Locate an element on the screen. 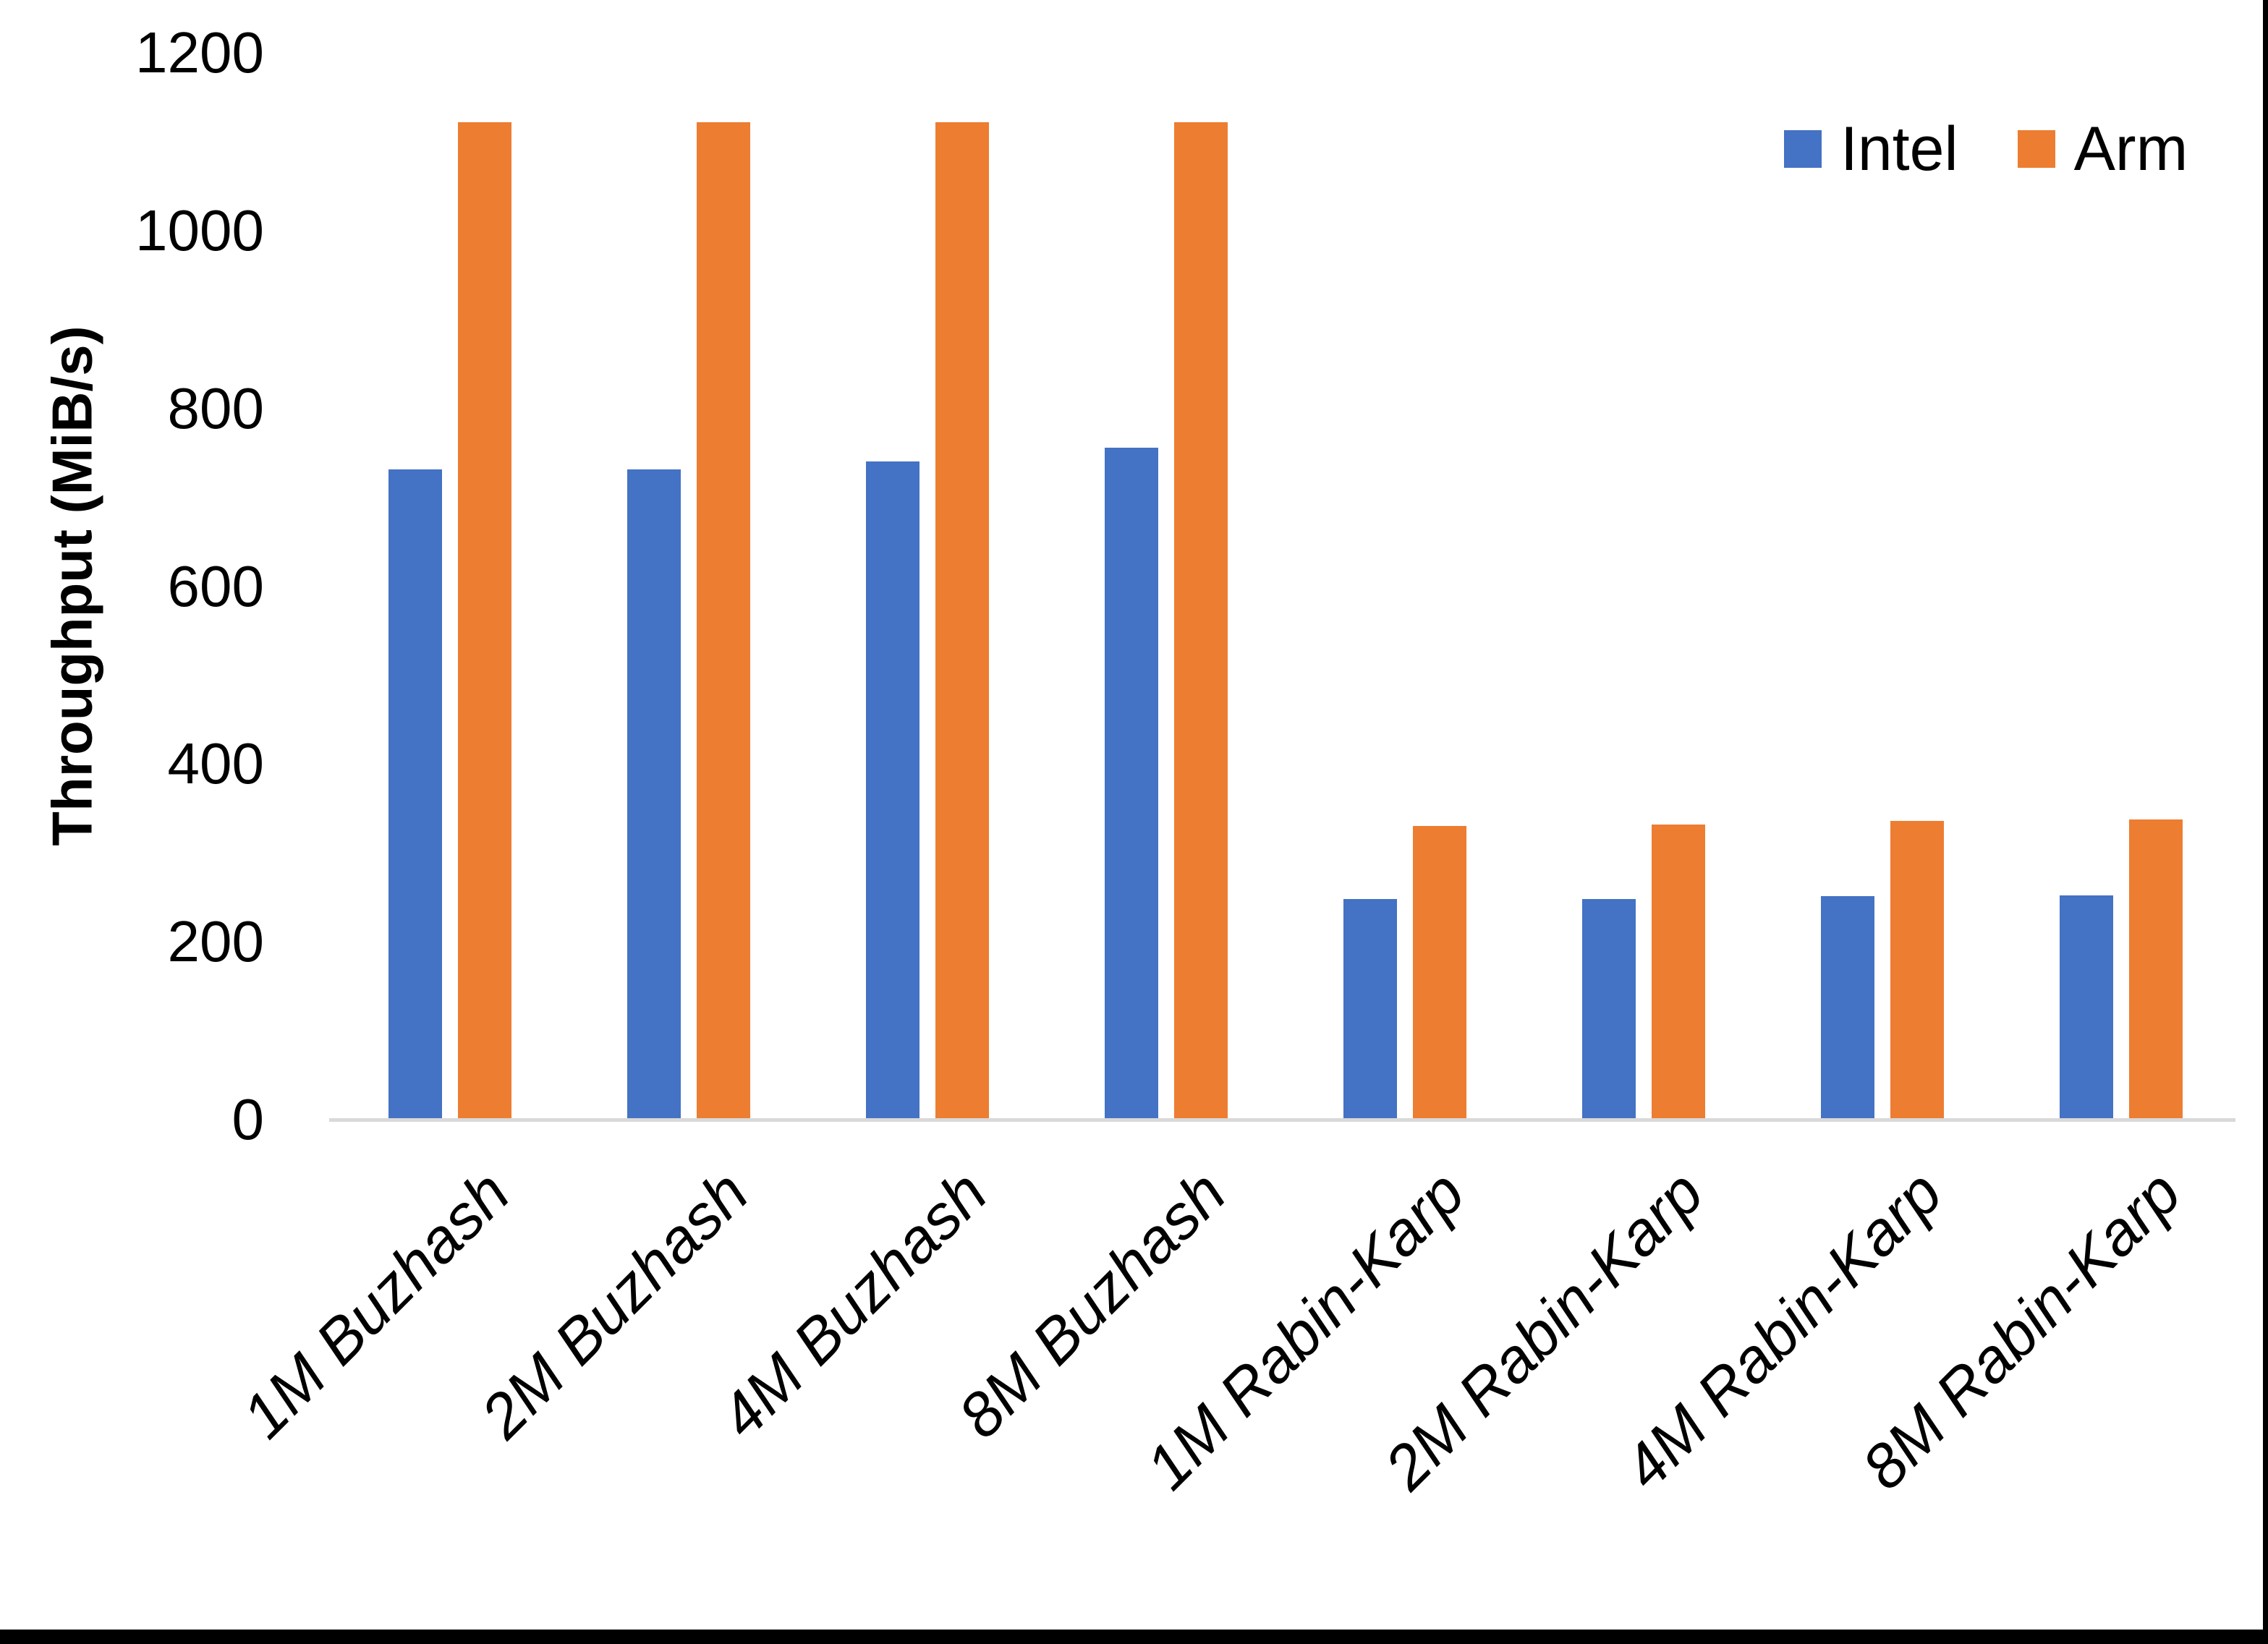 Image resolution: width=2268 pixels, height=1644 pixels. bar-intel-1m-buzhash is located at coordinates (415, 794).